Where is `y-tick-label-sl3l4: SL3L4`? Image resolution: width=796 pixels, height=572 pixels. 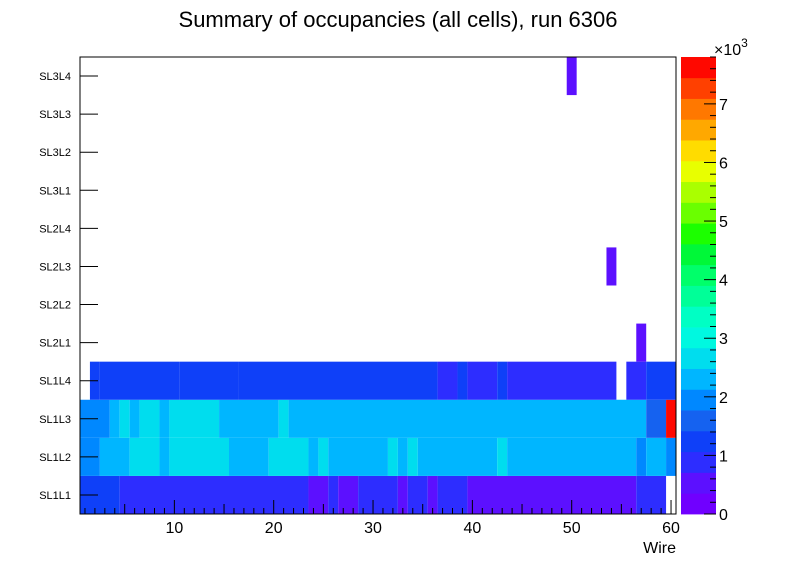
y-tick-label-sl3l4: SL3L4 is located at coordinates (55, 77).